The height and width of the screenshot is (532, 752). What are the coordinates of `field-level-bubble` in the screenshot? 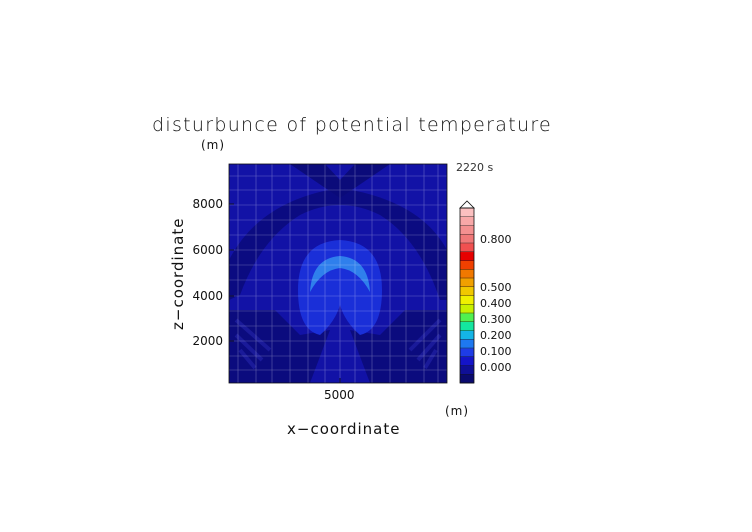 It's located at (340, 287).